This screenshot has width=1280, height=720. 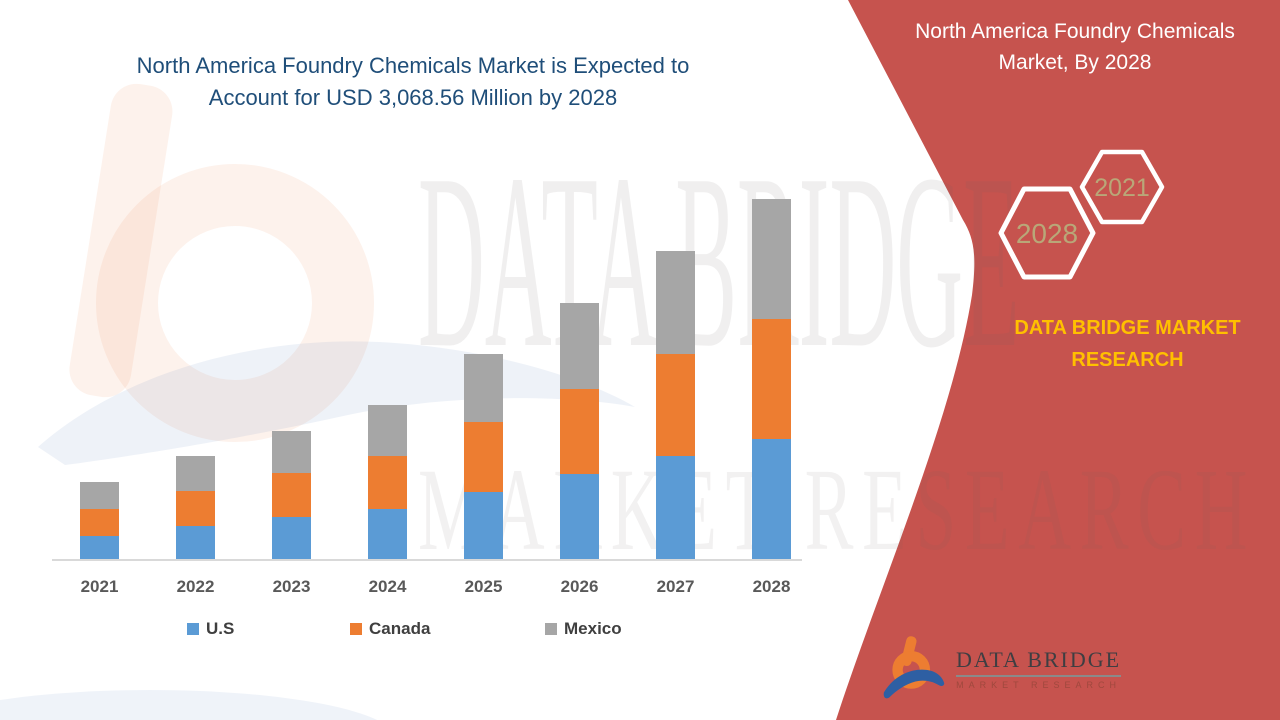 I want to click on bar-segment-canada-2028, so click(x=771, y=379).